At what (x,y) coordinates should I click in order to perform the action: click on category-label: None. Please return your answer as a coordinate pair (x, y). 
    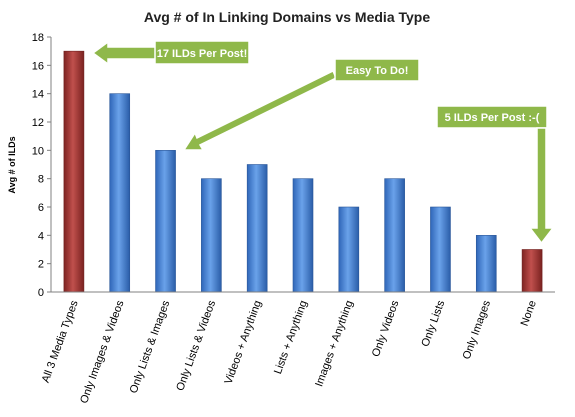
    Looking at the image, I should click on (529, 313).